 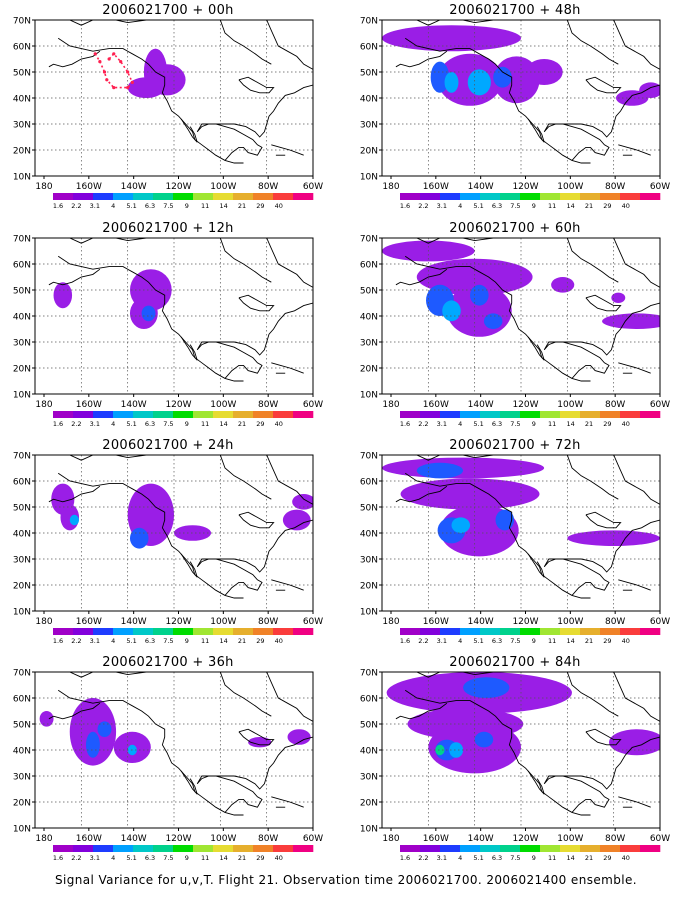 What do you see at coordinates (168, 10) in the screenshot?
I see `panel-title: 2006021700 + 00h` at bounding box center [168, 10].